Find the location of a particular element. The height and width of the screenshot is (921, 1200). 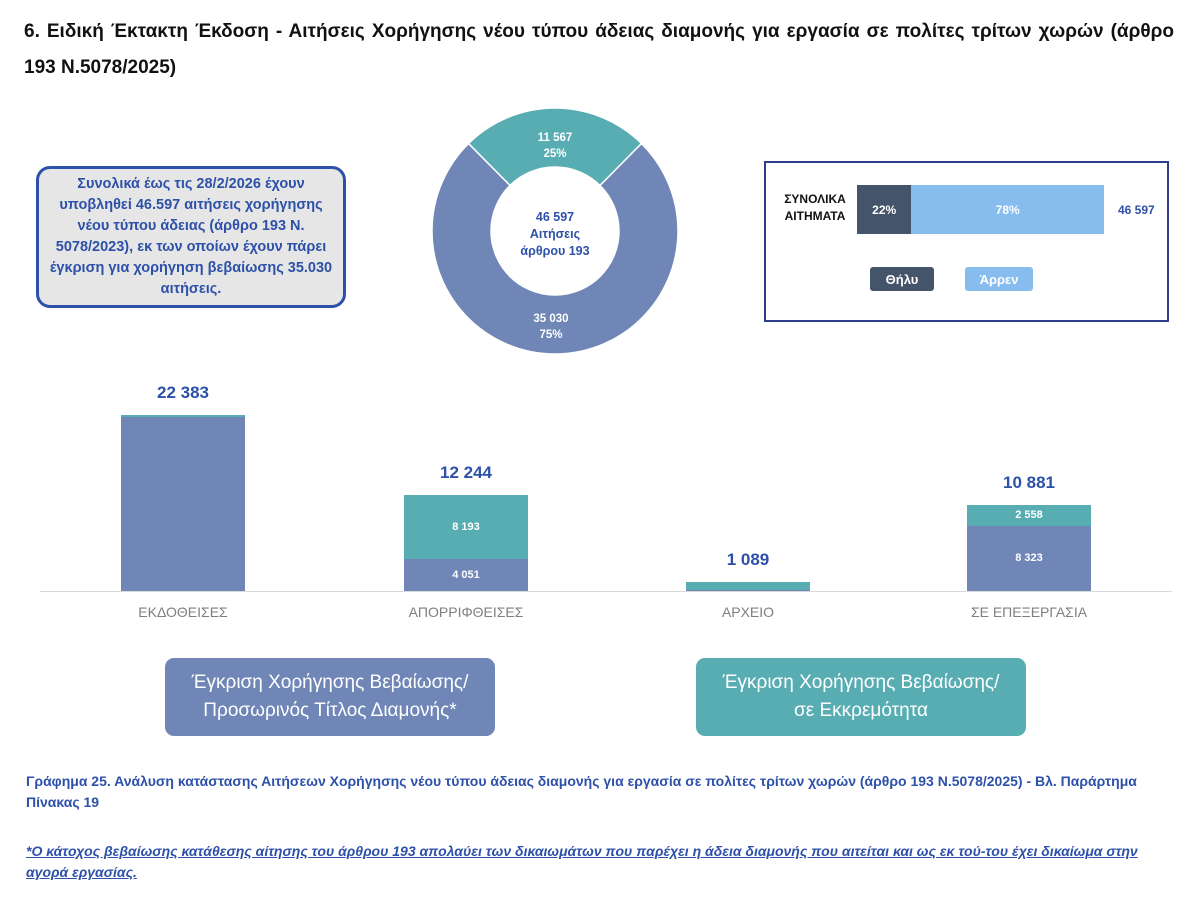

category-label: ΑΠΟΡΡΙΦΘΕΙΣΕΣ is located at coordinates (466, 612).